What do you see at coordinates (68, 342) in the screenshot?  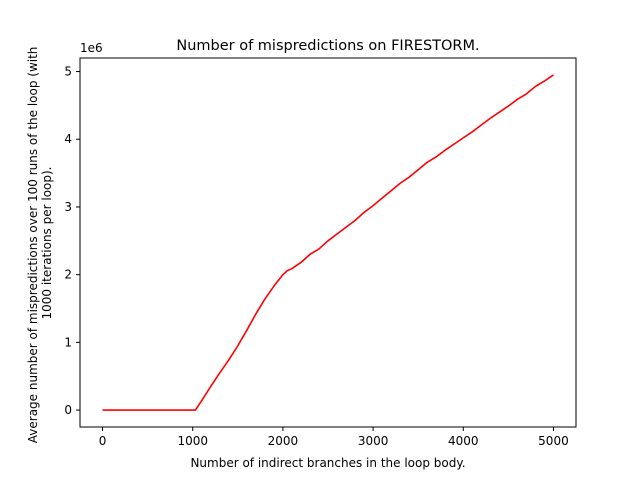 I see `y-tick-label: 1` at bounding box center [68, 342].